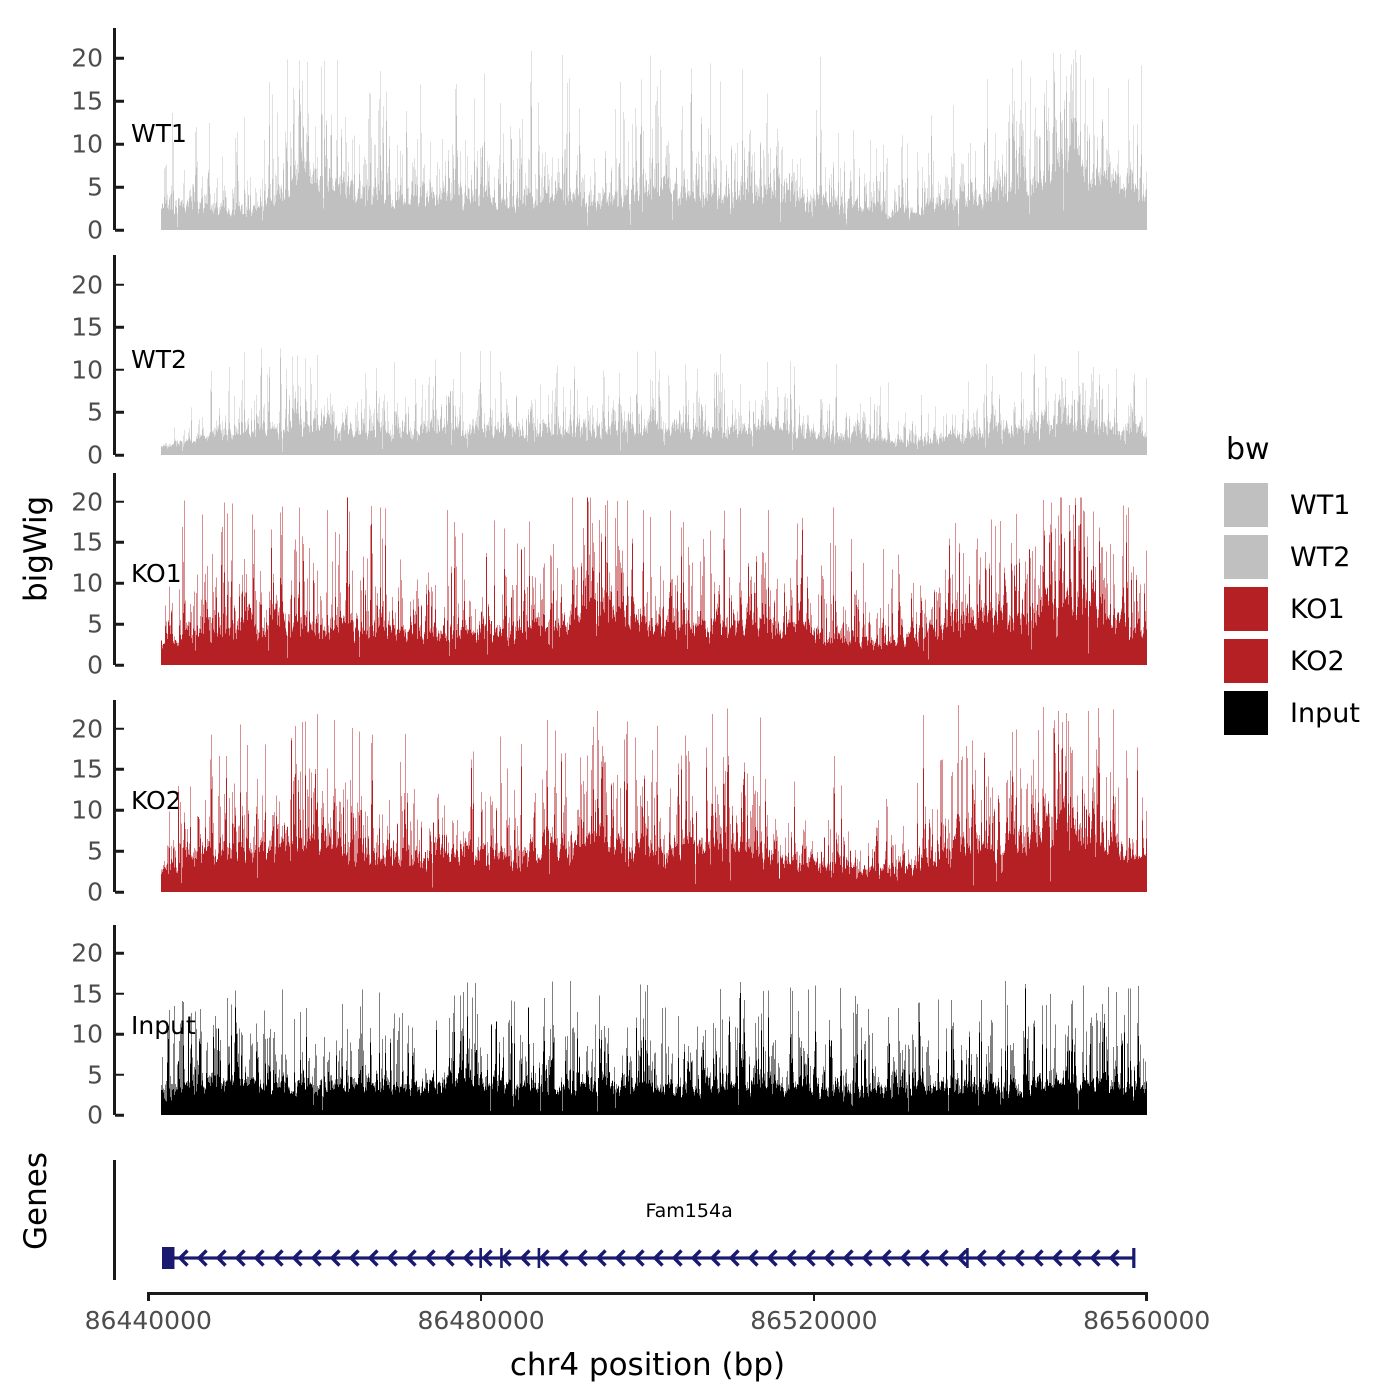 This screenshot has height=1400, width=1400. I want to click on track-panel-ko2: 0 5 10 15 20 KO2, so click(625, 803).